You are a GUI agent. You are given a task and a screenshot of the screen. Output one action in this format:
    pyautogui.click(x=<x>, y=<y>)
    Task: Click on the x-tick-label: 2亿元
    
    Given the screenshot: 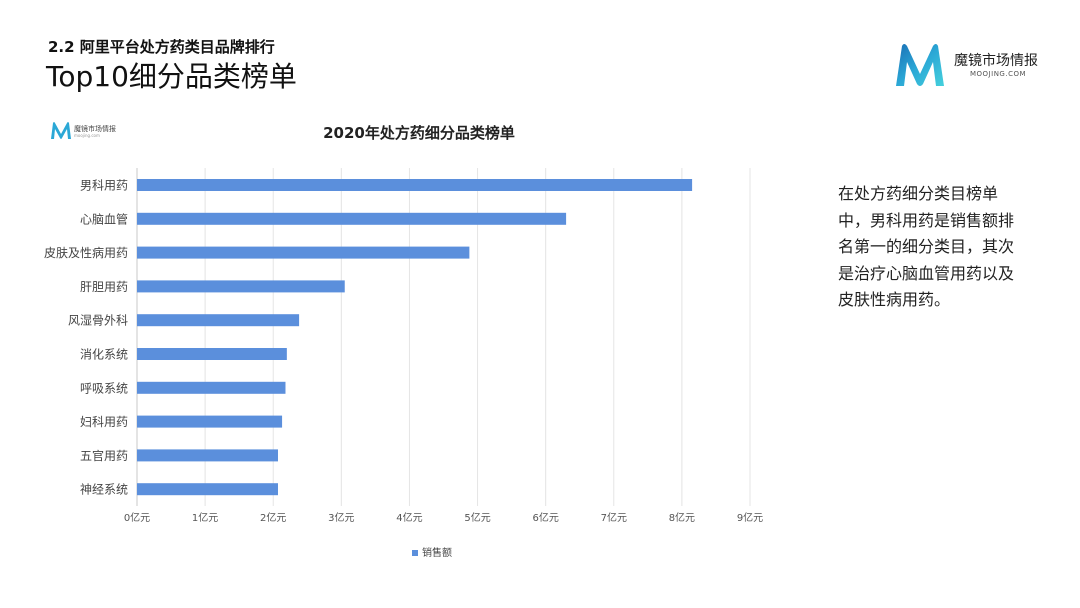 What is the action you would take?
    pyautogui.click(x=273, y=517)
    